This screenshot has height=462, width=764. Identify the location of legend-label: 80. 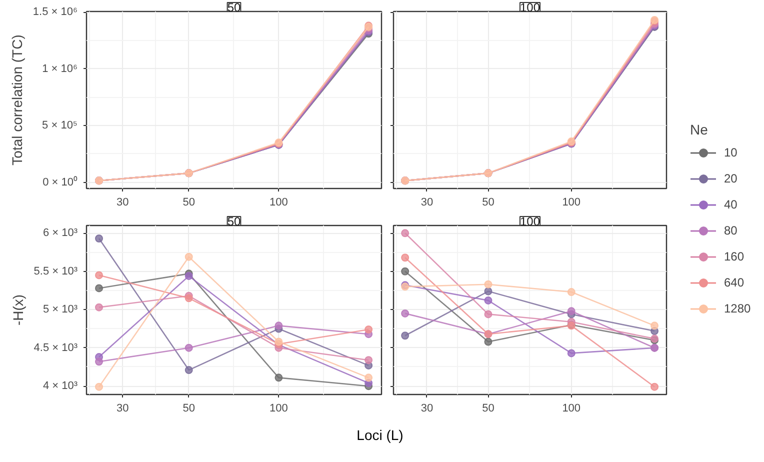
(731, 231).